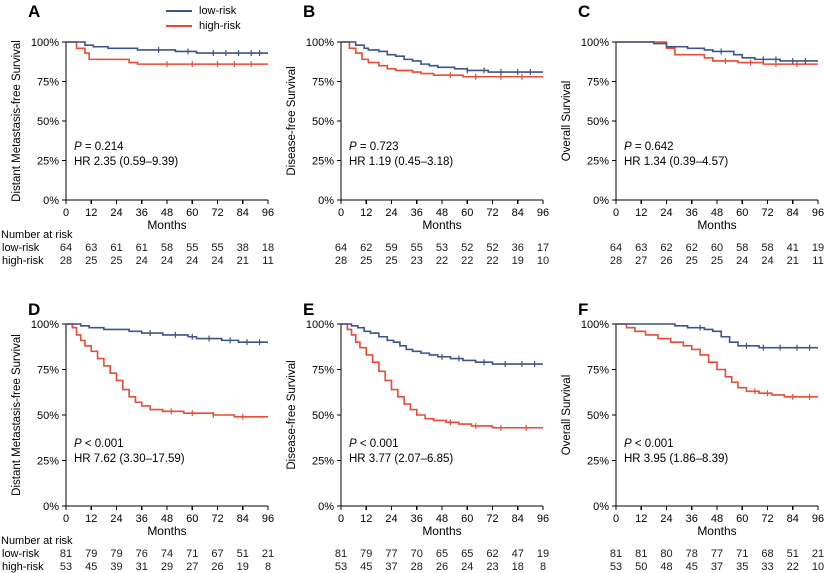  Describe the element at coordinates (518, 567) in the screenshot. I see `at-risk-value-high-risk: 18` at that location.